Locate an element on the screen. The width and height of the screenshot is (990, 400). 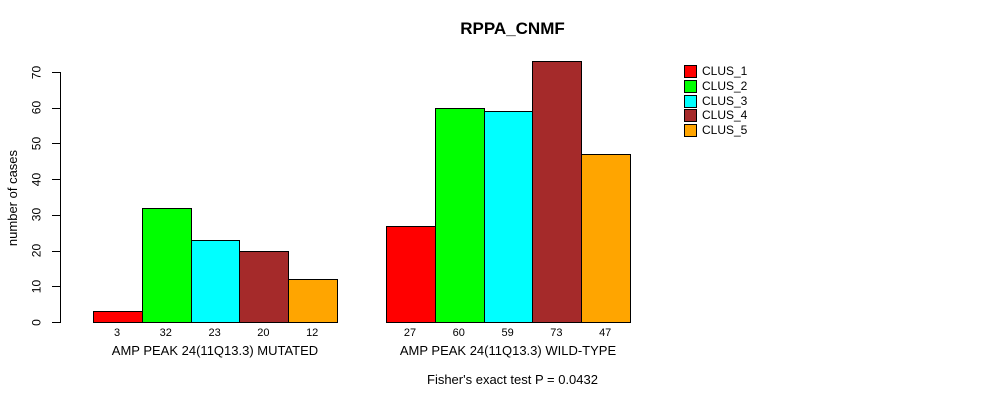
bar-value-label: 20 is located at coordinates (263, 333).